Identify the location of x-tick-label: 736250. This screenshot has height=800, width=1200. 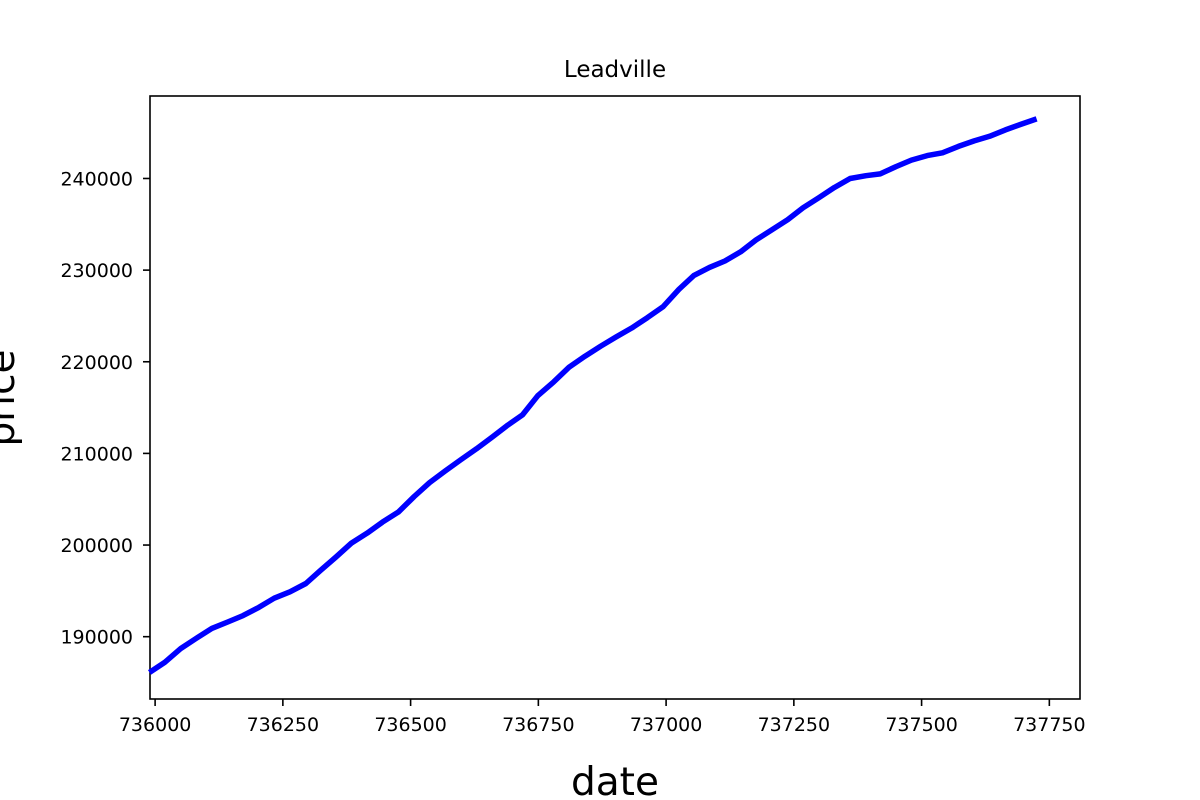
(283, 725).